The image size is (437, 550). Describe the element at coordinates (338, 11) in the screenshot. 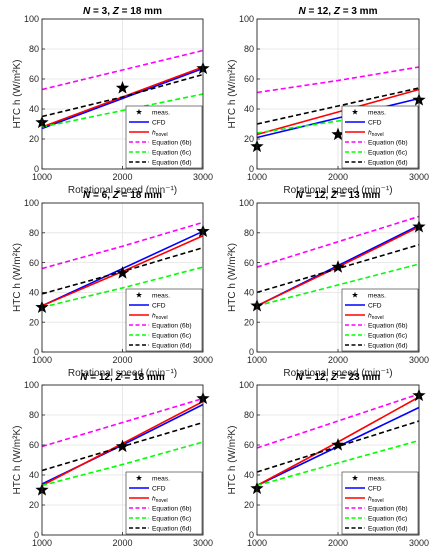

I see `chart-title: N = 12, Z = 3 mm` at that location.